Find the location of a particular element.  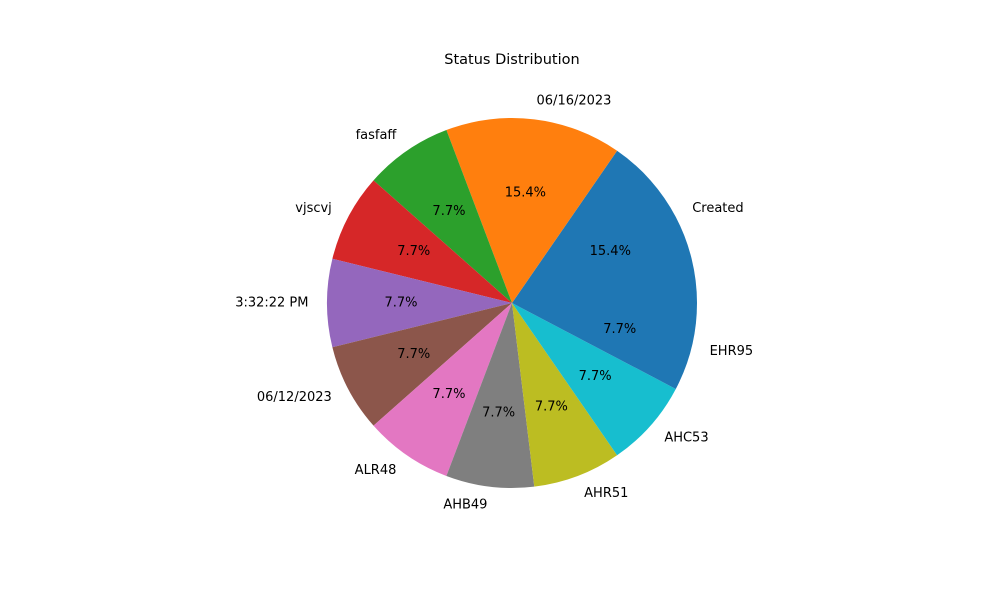

slice-percent-8: 7.7% is located at coordinates (551, 406).